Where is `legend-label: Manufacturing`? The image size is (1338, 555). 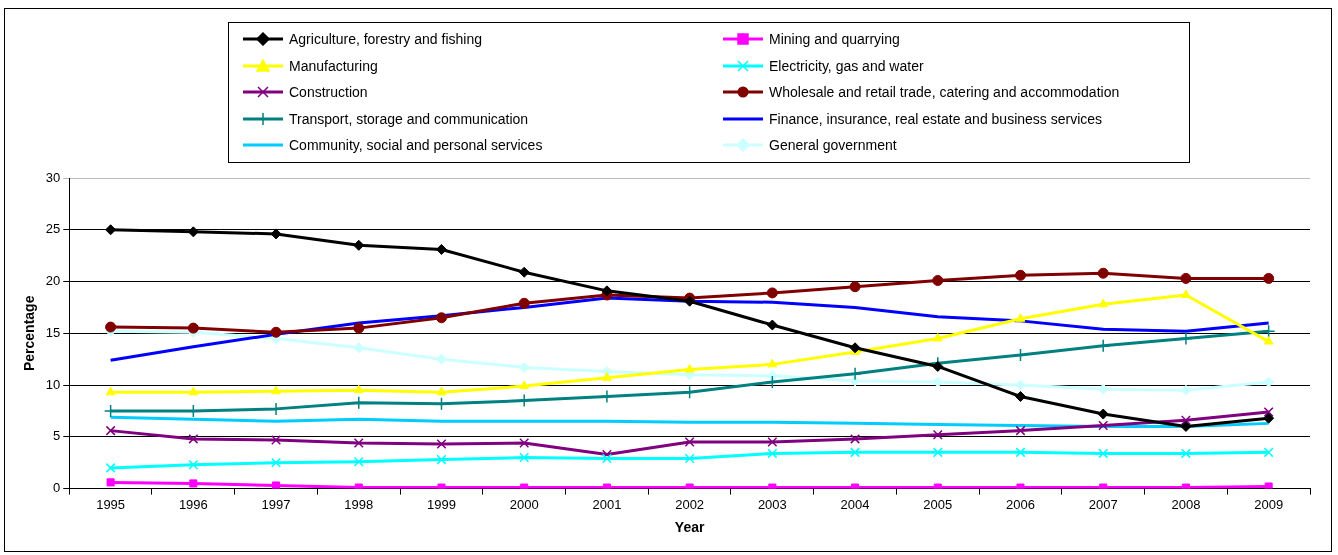
legend-label: Manufacturing is located at coordinates (333, 65).